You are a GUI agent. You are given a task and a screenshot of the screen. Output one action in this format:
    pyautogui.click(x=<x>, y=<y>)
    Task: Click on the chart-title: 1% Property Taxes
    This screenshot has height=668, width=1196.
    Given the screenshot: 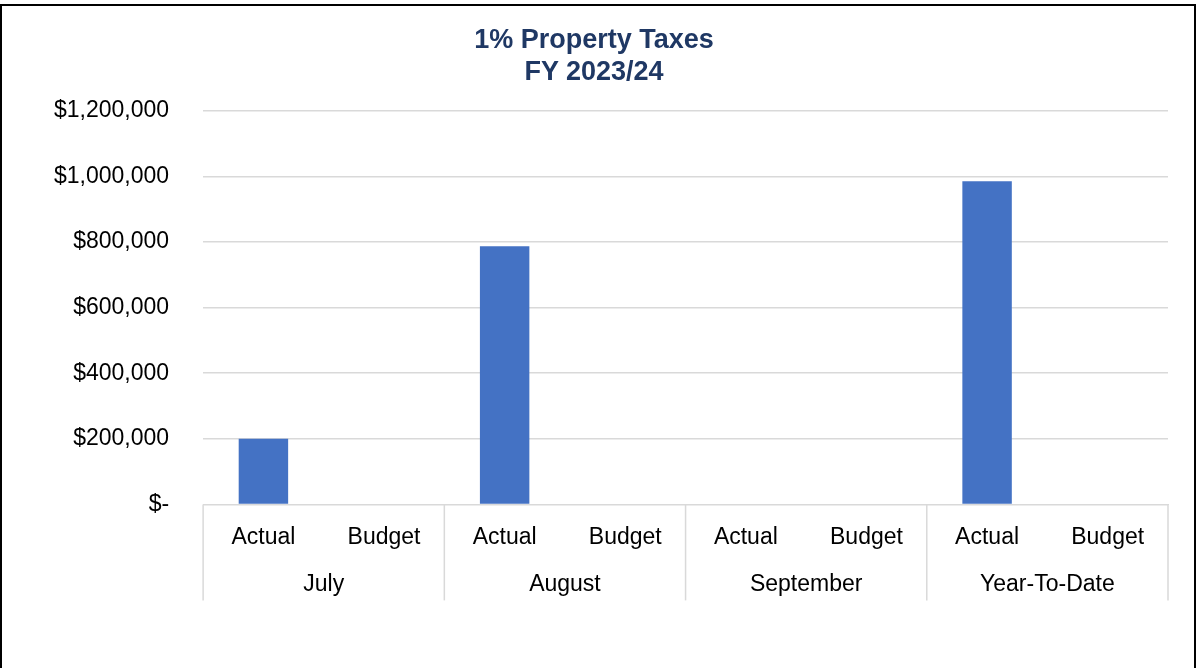 What is the action you would take?
    pyautogui.click(x=594, y=38)
    